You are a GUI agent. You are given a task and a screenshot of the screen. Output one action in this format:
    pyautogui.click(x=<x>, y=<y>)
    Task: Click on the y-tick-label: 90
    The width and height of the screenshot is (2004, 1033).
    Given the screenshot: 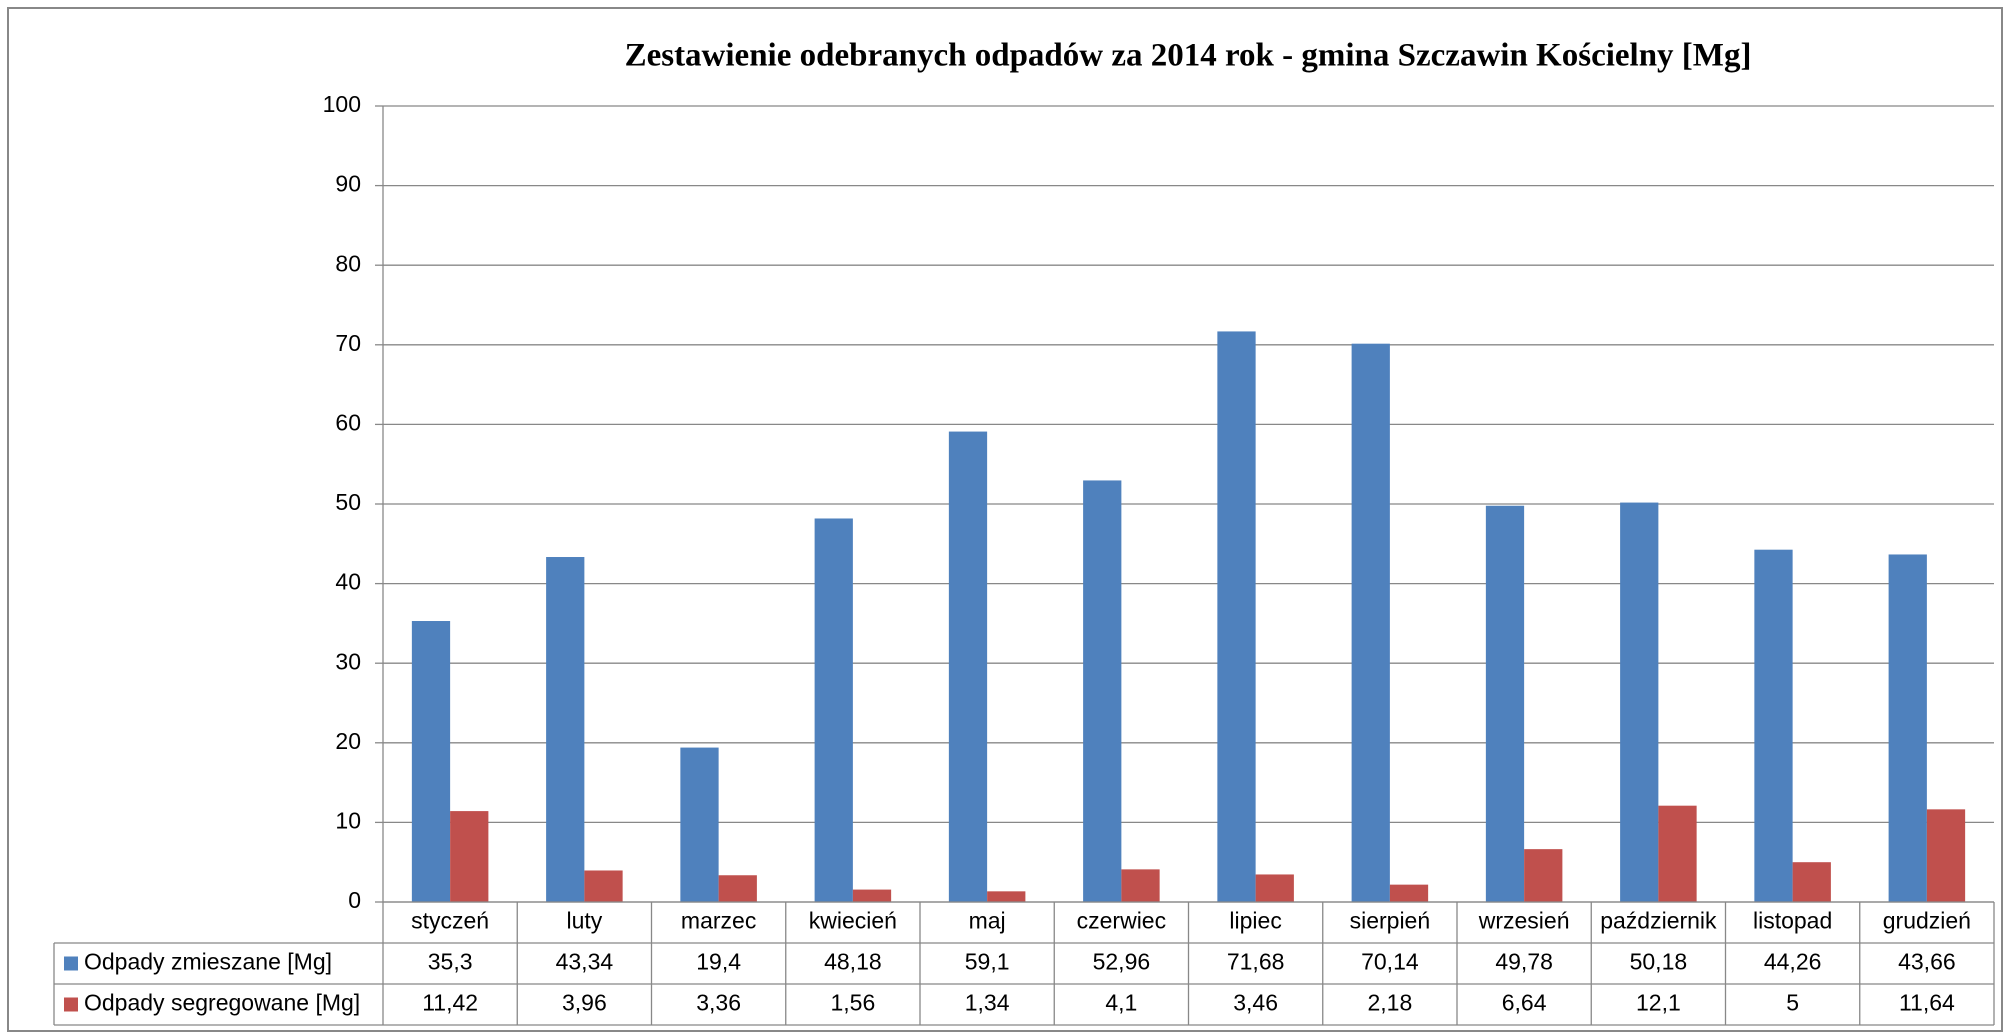 What is the action you would take?
    pyautogui.click(x=348, y=184)
    